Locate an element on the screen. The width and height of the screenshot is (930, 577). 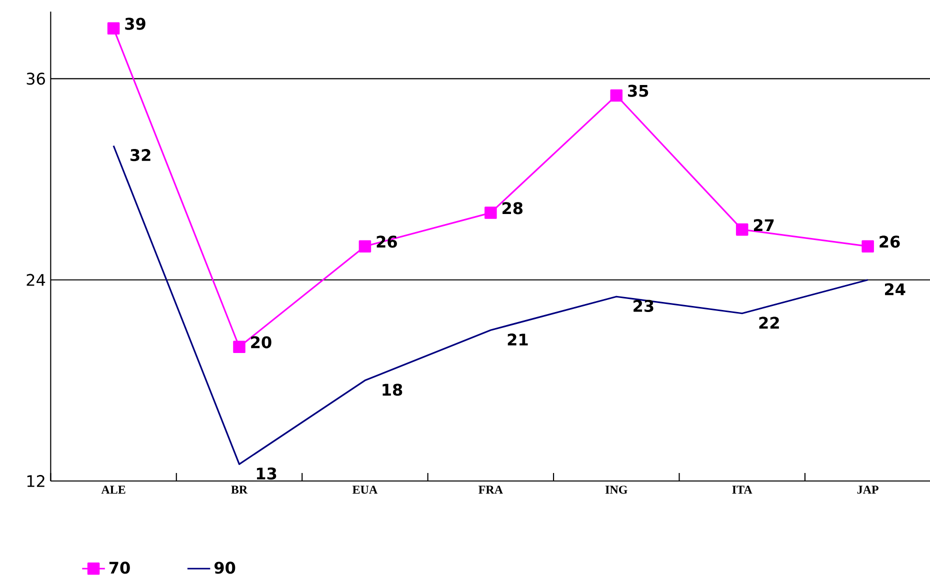
data-label: 13 is located at coordinates (266, 474).